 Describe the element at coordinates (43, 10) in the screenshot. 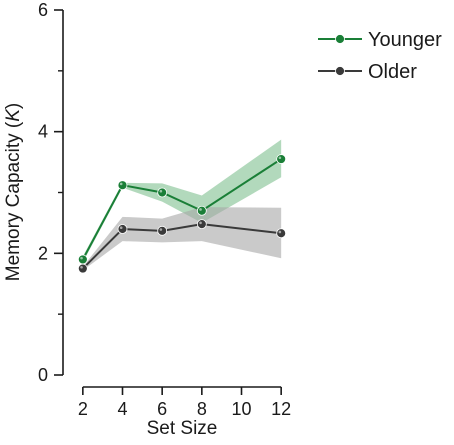

I see `y-tick-label: 6` at that location.